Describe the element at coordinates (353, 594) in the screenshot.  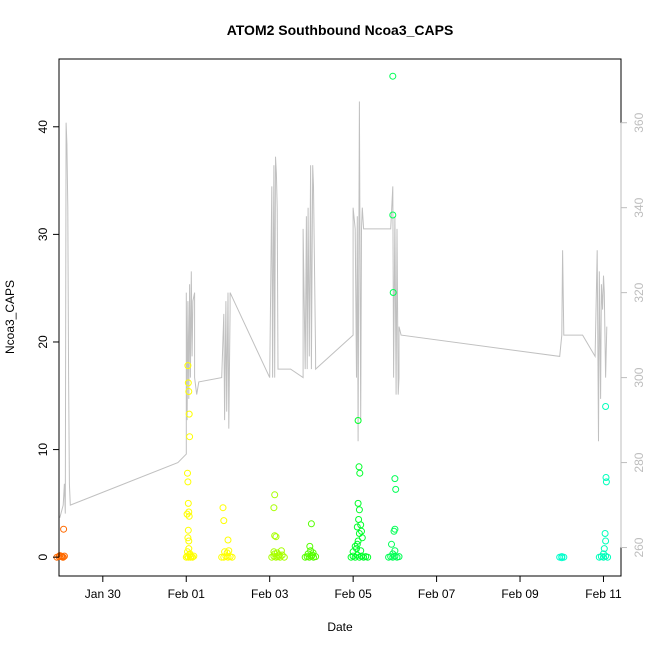
I see `x-tick-label: Feb 05` at that location.